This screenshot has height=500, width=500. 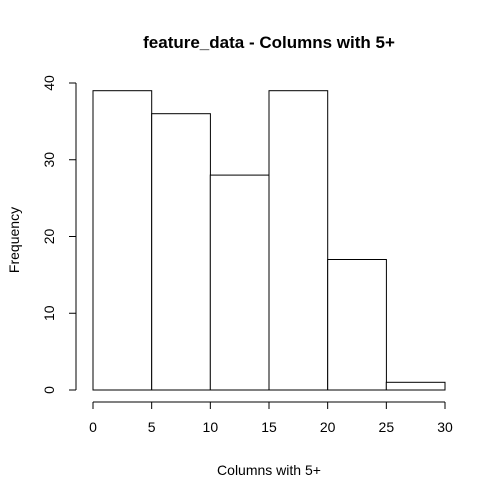 What do you see at coordinates (49, 313) in the screenshot?
I see `y-tick-label: 10` at bounding box center [49, 313].